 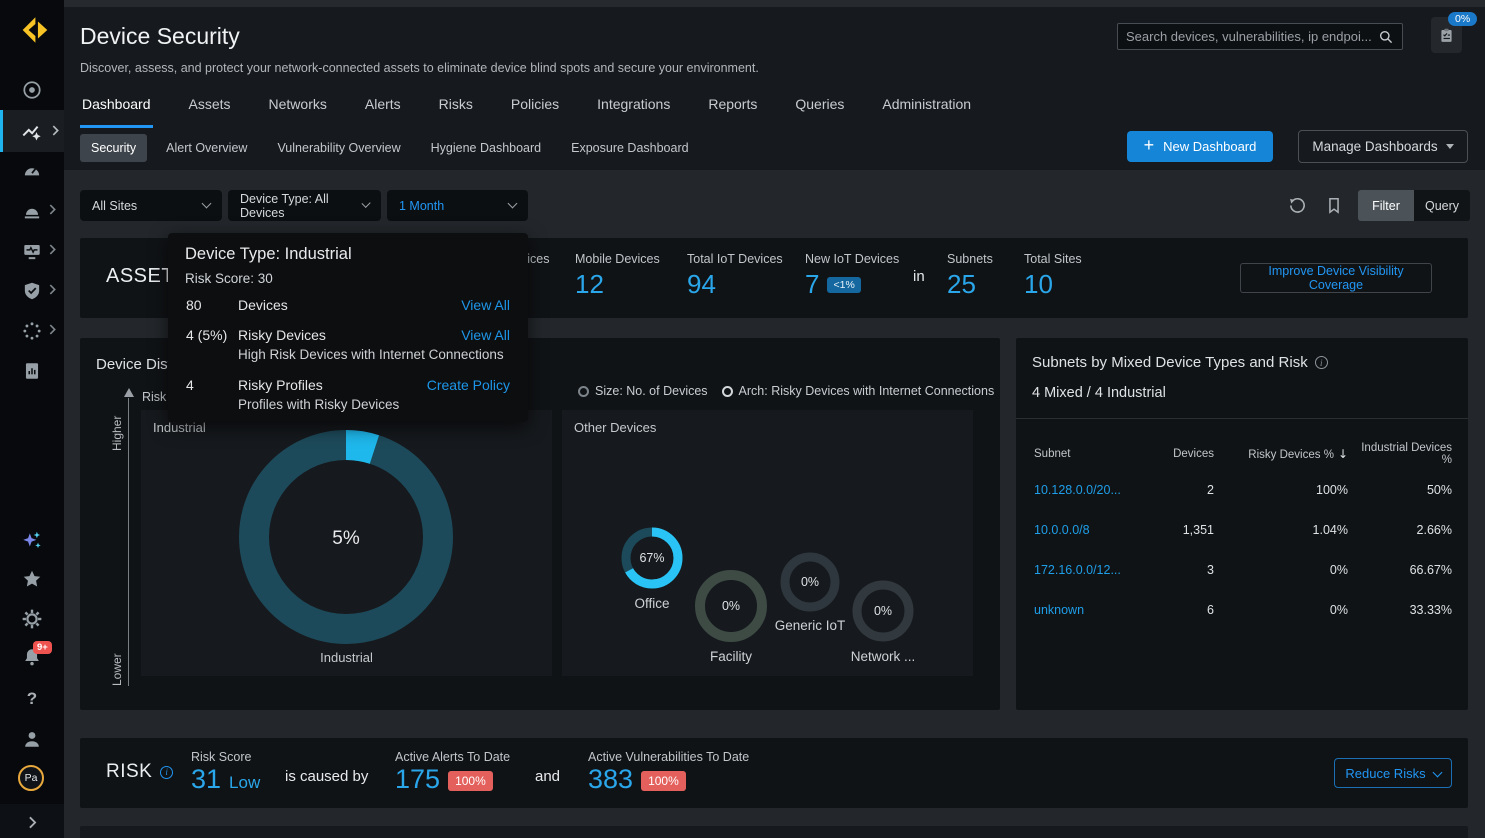 What do you see at coordinates (32, 331) in the screenshot?
I see `dotted-circle-icon` at bounding box center [32, 331].